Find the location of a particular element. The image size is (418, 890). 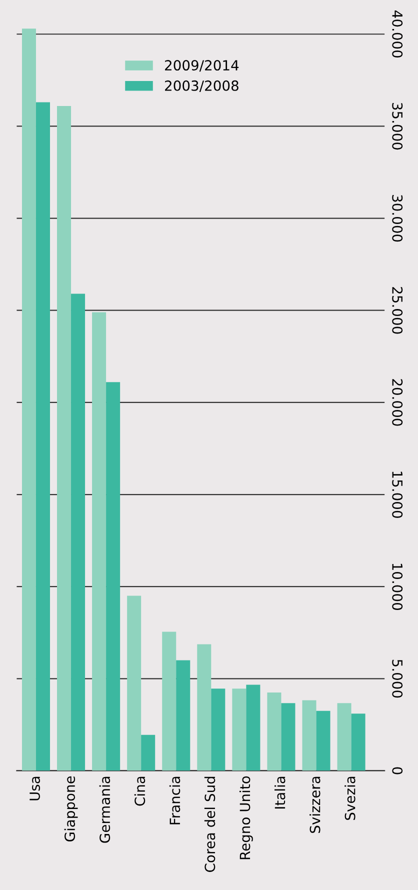

legend-label: 2003/2008 is located at coordinates (201, 86).